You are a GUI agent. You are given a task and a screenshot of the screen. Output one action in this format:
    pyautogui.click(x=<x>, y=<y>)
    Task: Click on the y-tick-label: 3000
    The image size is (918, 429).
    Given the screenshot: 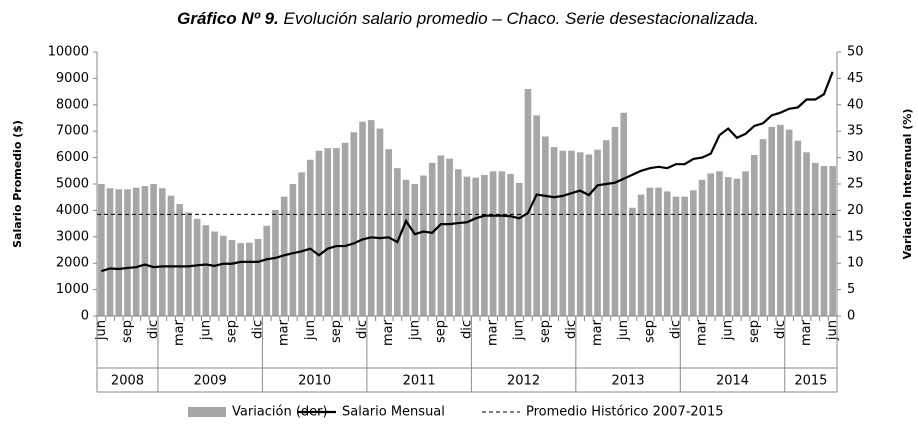 What is the action you would take?
    pyautogui.click(x=72, y=236)
    